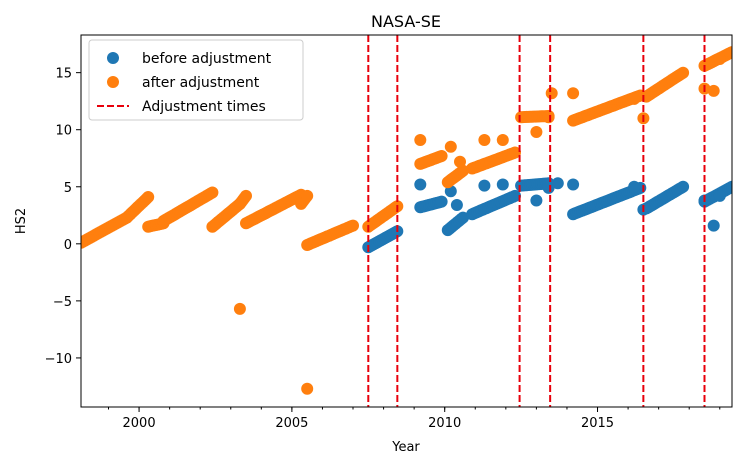 The height and width of the screenshot is (466, 743). What do you see at coordinates (201, 83) in the screenshot?
I see `legend-label: after adjustment` at bounding box center [201, 83].